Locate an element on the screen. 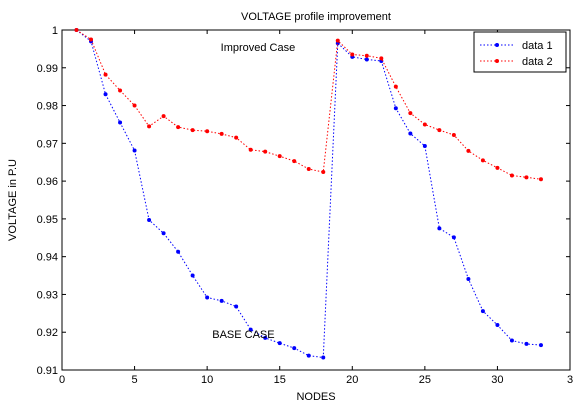  y-tick-label: 0.99 is located at coordinates (47, 69).